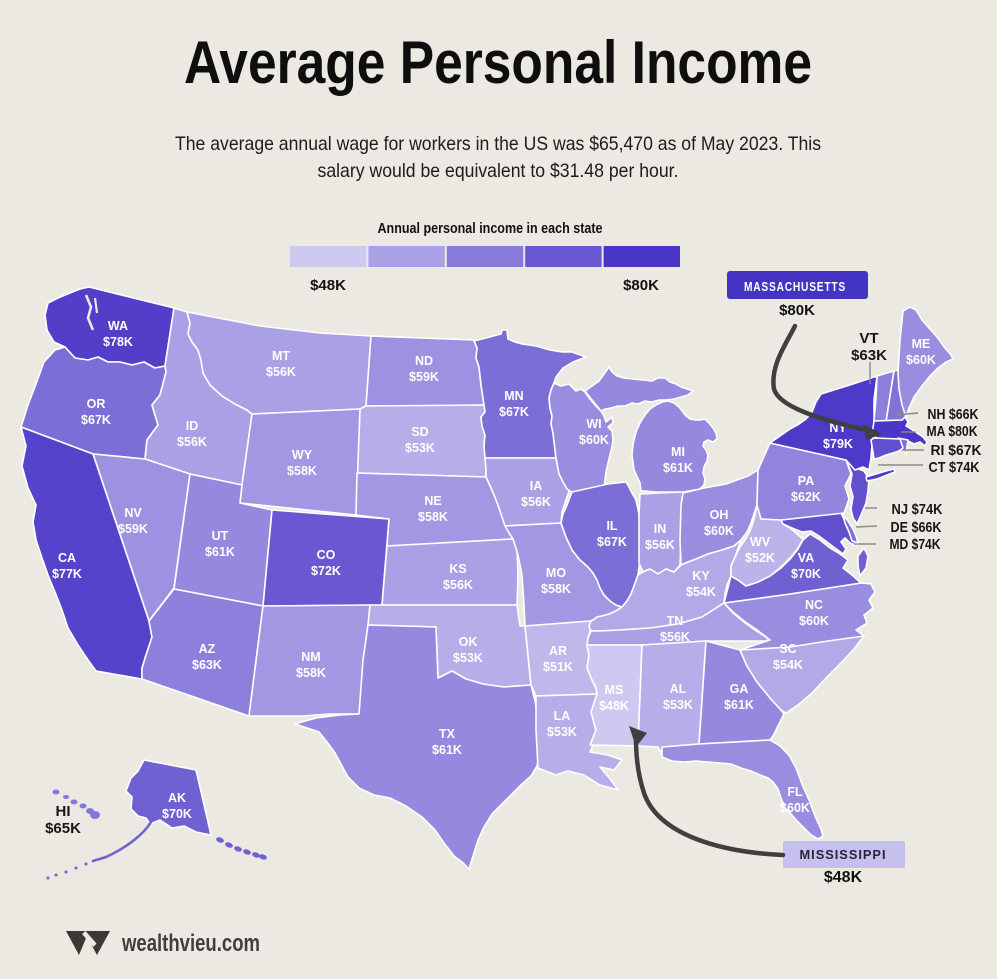  I want to click on svg-text: RI $67K, so click(956, 450).